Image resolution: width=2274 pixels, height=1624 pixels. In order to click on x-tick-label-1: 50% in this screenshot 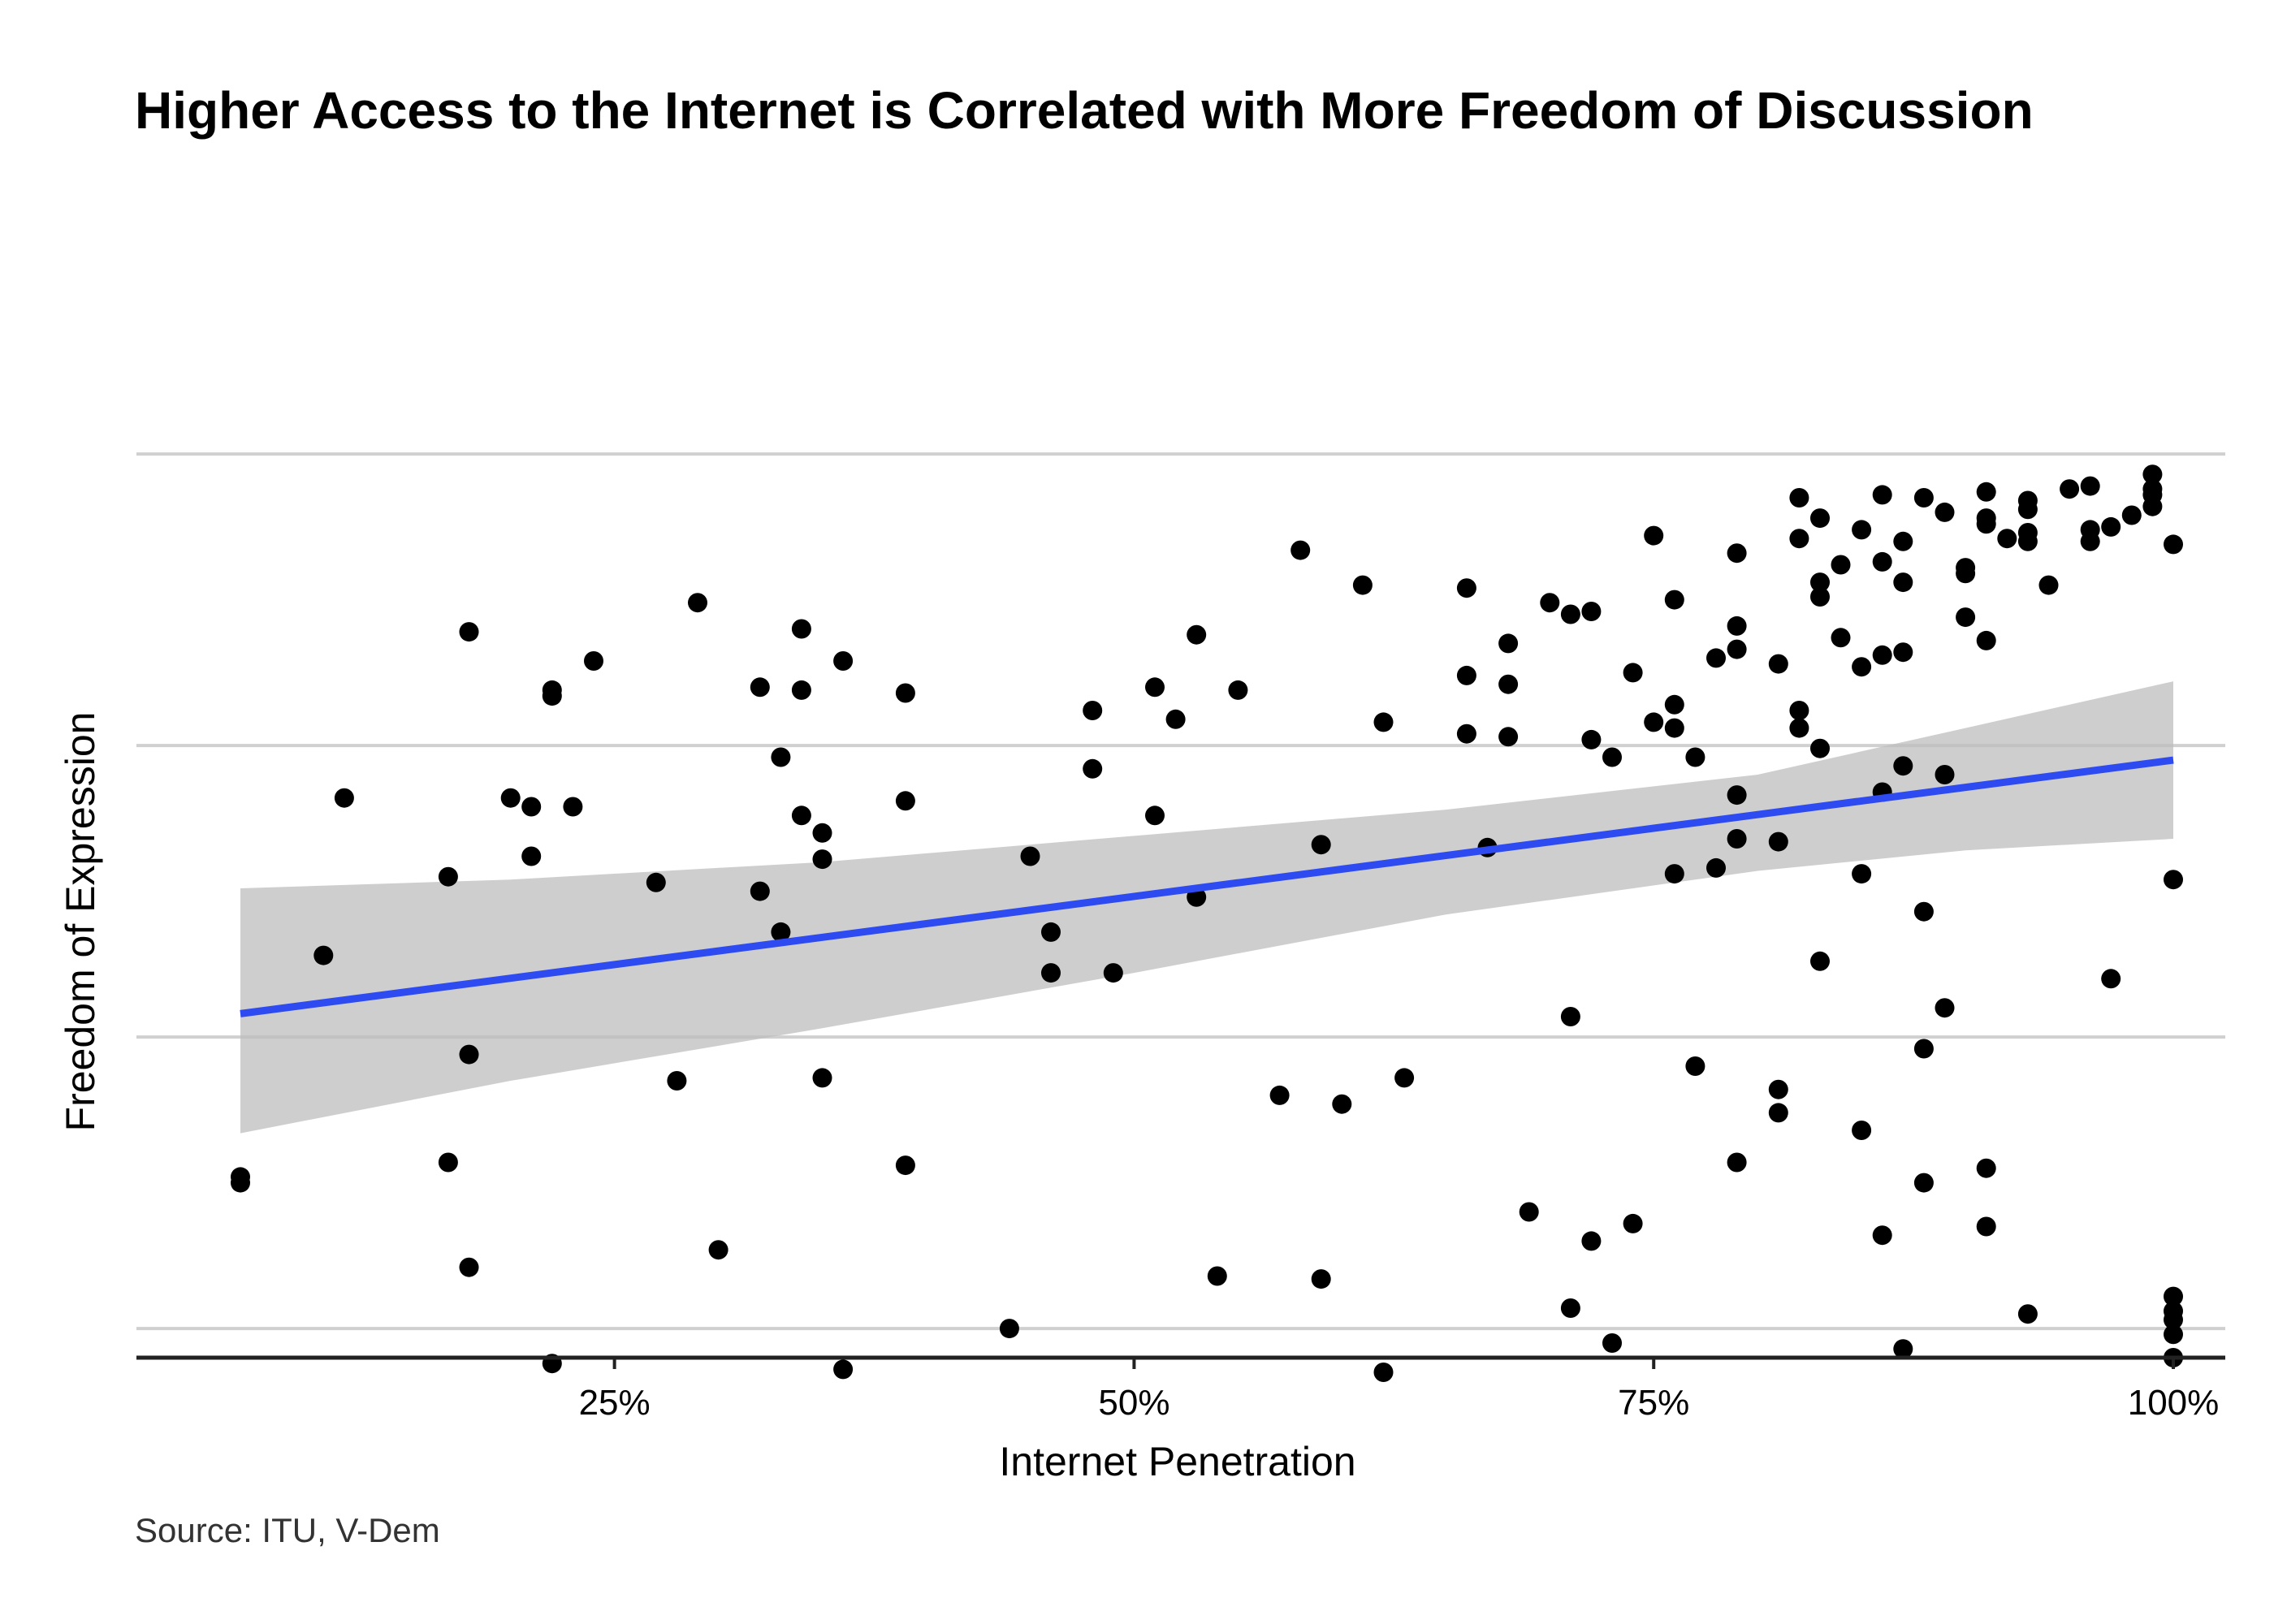, I will do `click(1133, 1403)`.